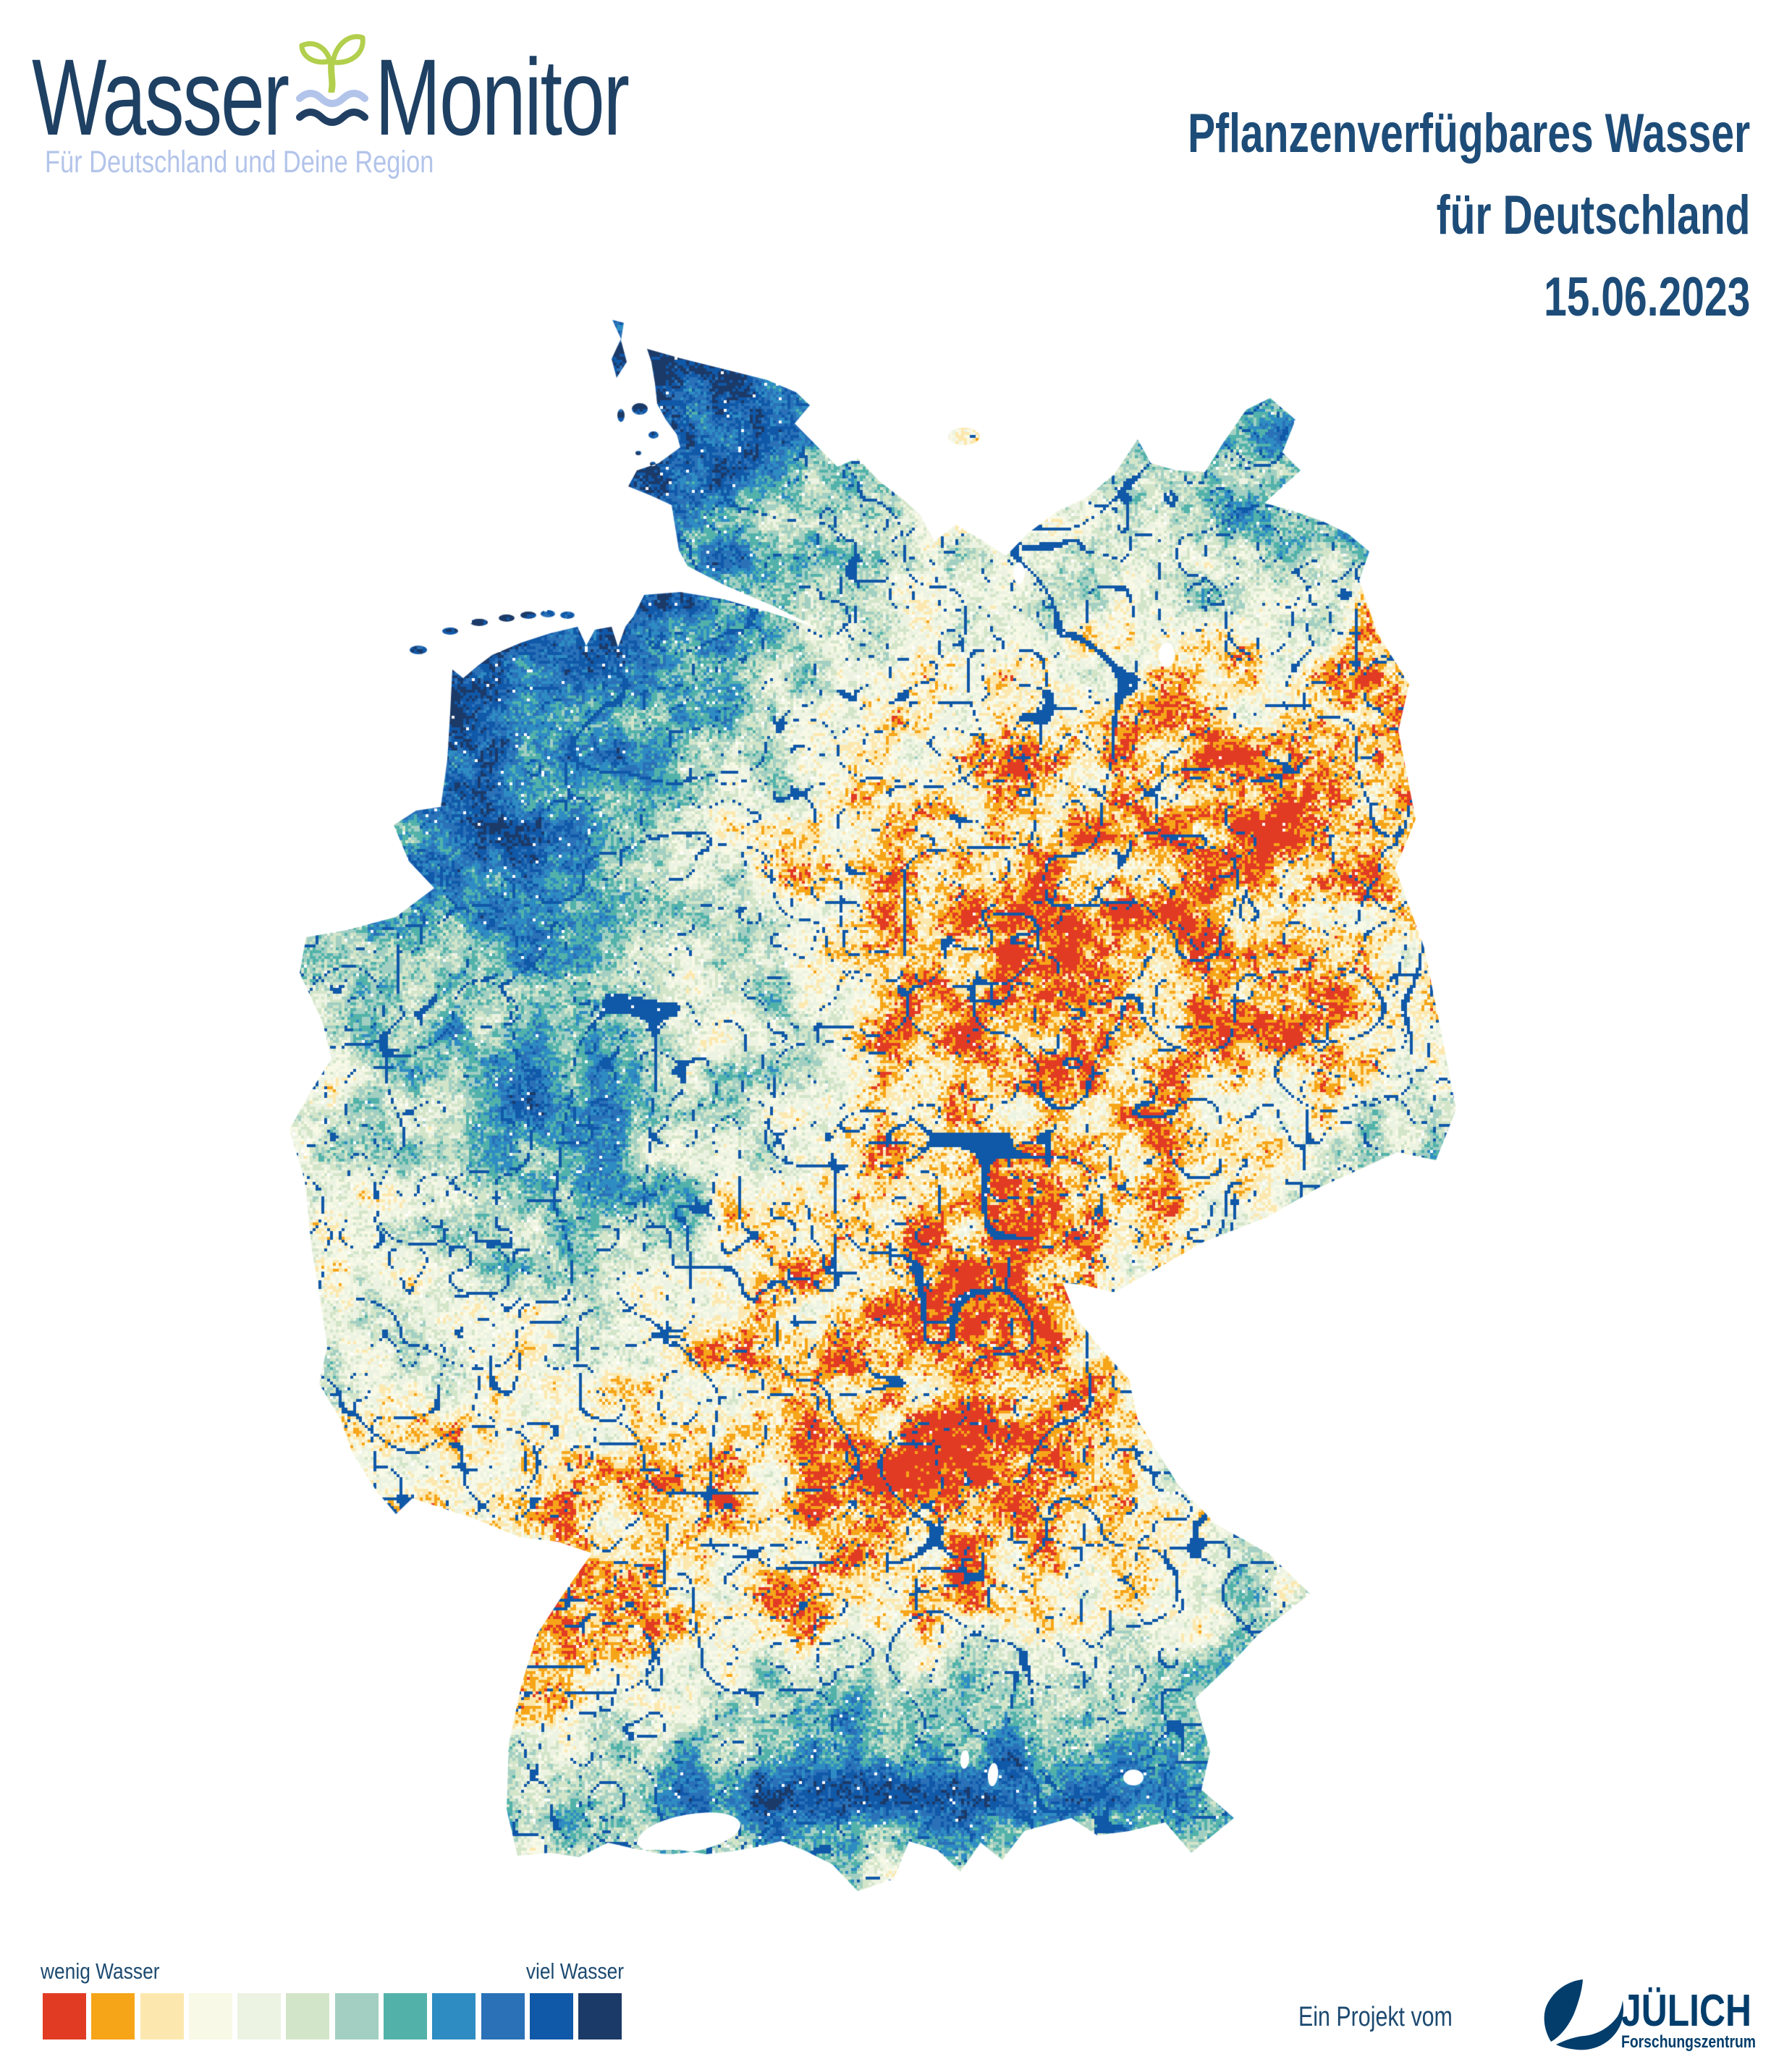  I want to click on logo-subtitle: Für Deutschland und Deine Region, so click(239, 162).